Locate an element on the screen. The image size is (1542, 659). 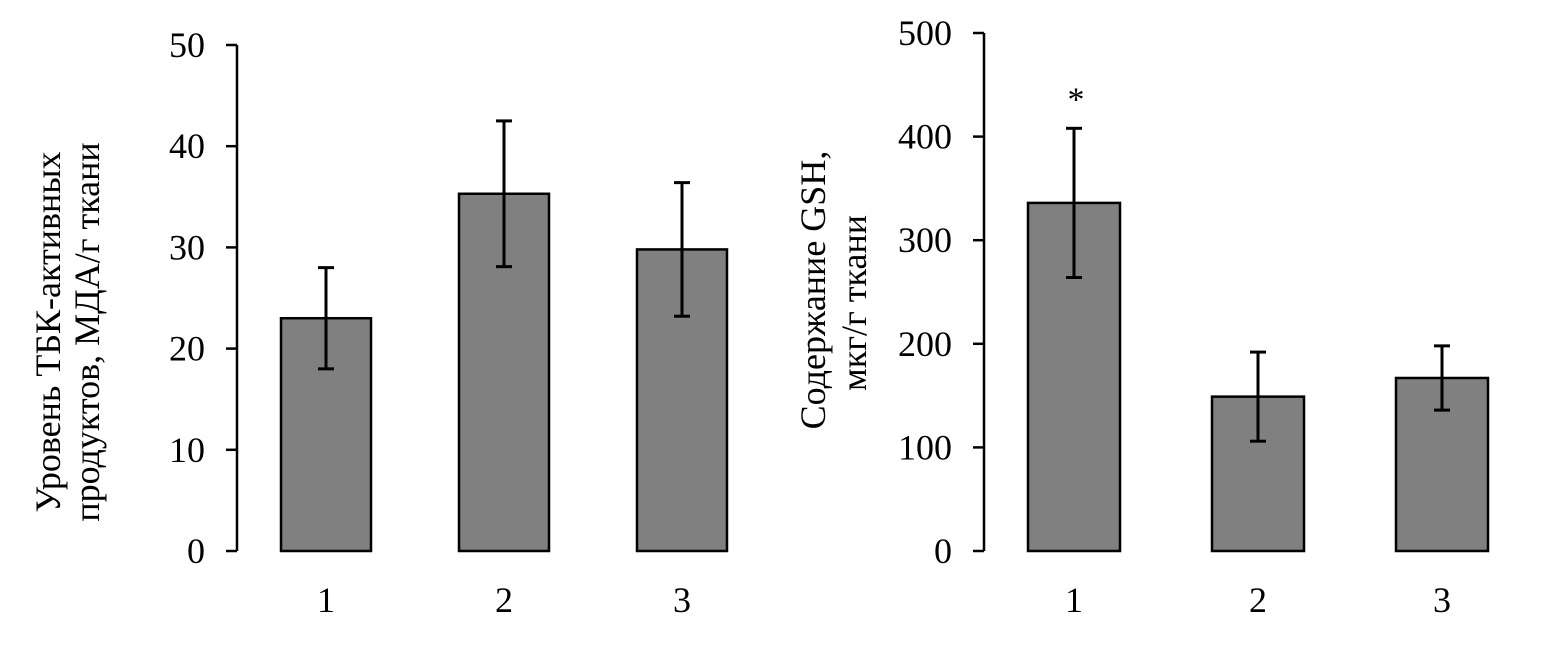
y-tick-label: 300 is located at coordinates (925, 240).